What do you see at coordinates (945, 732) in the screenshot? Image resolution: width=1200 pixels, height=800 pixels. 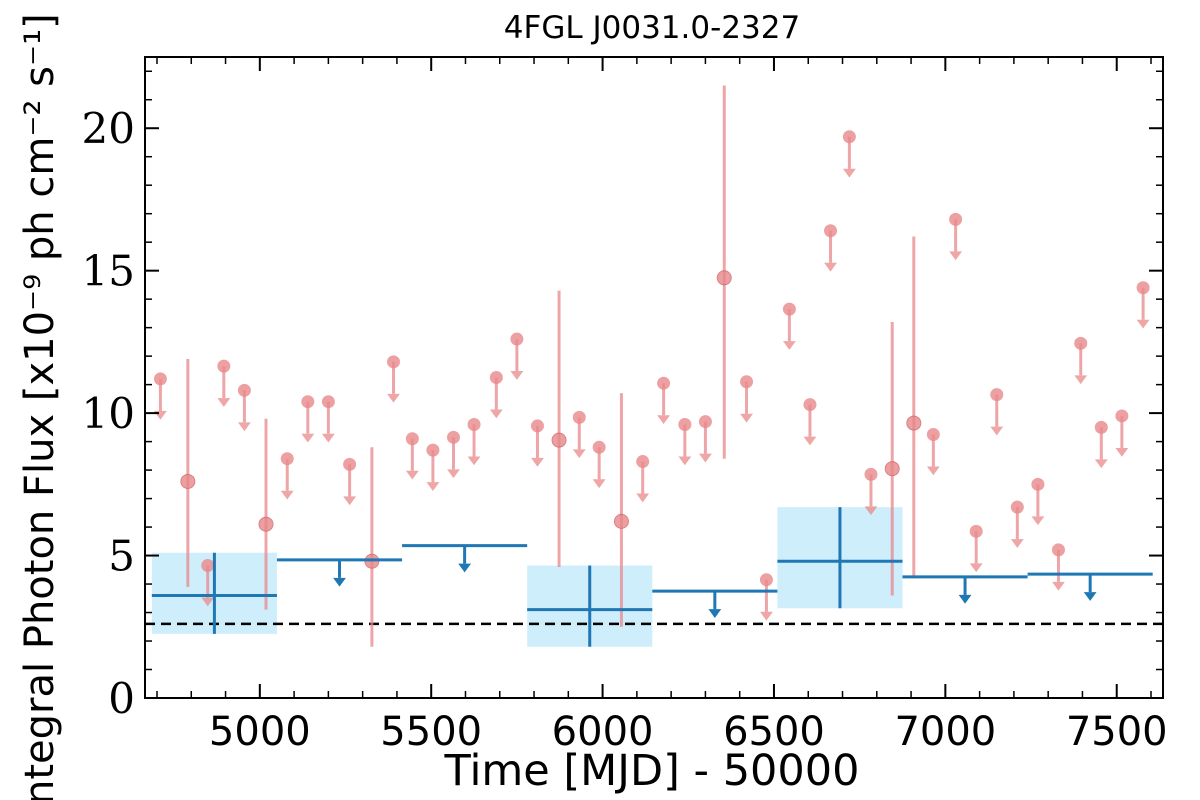 I see `x-tick-label: 7000` at bounding box center [945, 732].